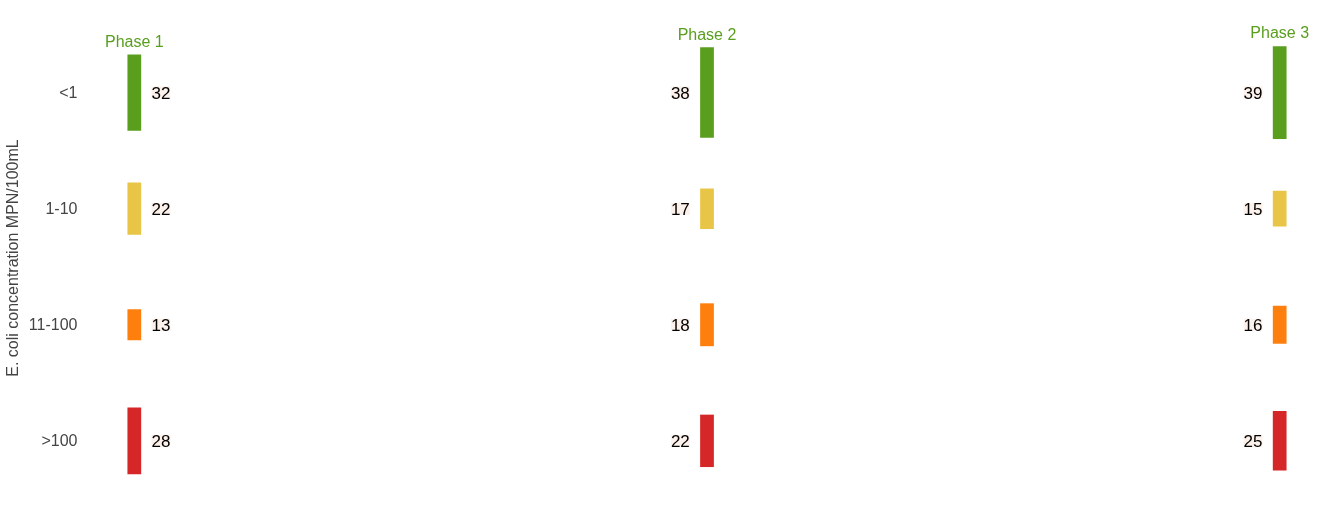 This screenshot has width=1335, height=521. I want to click on text: Phase 1, so click(134, 41).